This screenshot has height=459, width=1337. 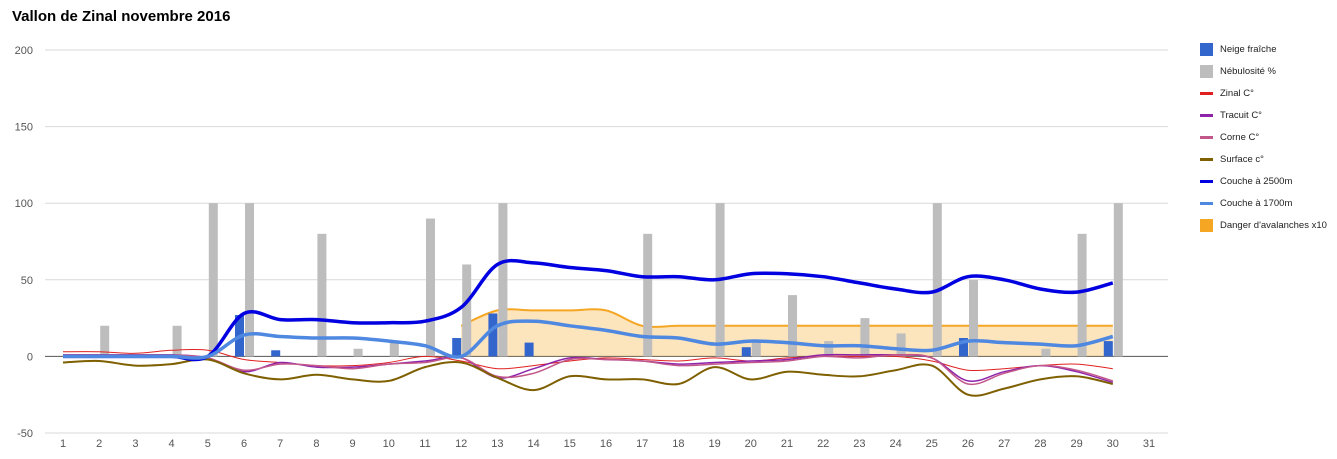 What do you see at coordinates (63, 444) in the screenshot?
I see `x-tick-label: 1` at bounding box center [63, 444].